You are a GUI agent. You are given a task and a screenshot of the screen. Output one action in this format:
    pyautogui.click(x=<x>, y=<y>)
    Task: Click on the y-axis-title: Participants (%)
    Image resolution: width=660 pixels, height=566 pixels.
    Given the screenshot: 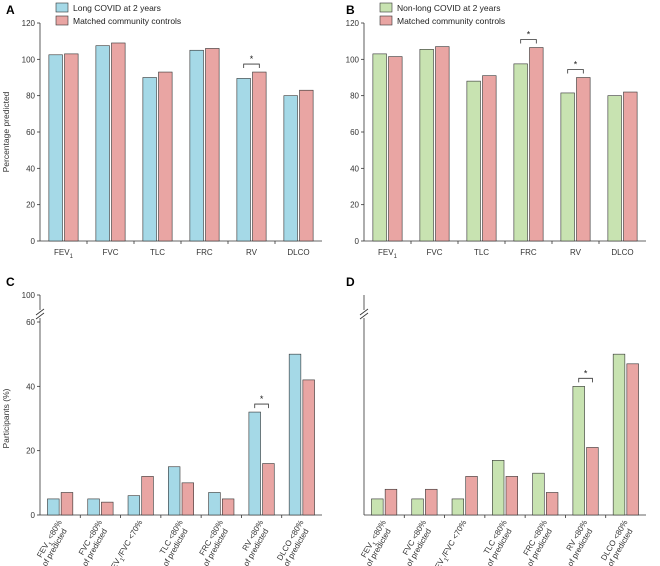 What is the action you would take?
    pyautogui.click(x=6, y=418)
    